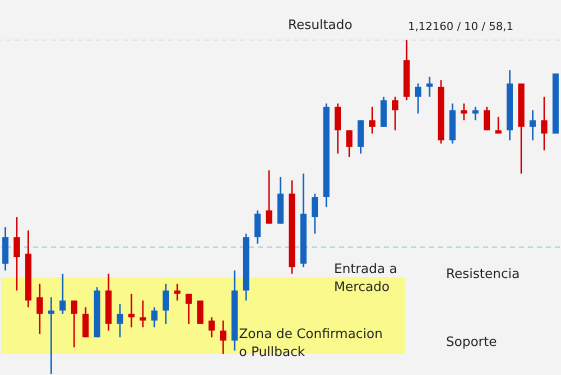 The image size is (561, 375). What do you see at coordinates (461, 26) in the screenshot?
I see `text: 1,12160 / 10 / 58,1` at bounding box center [461, 26].